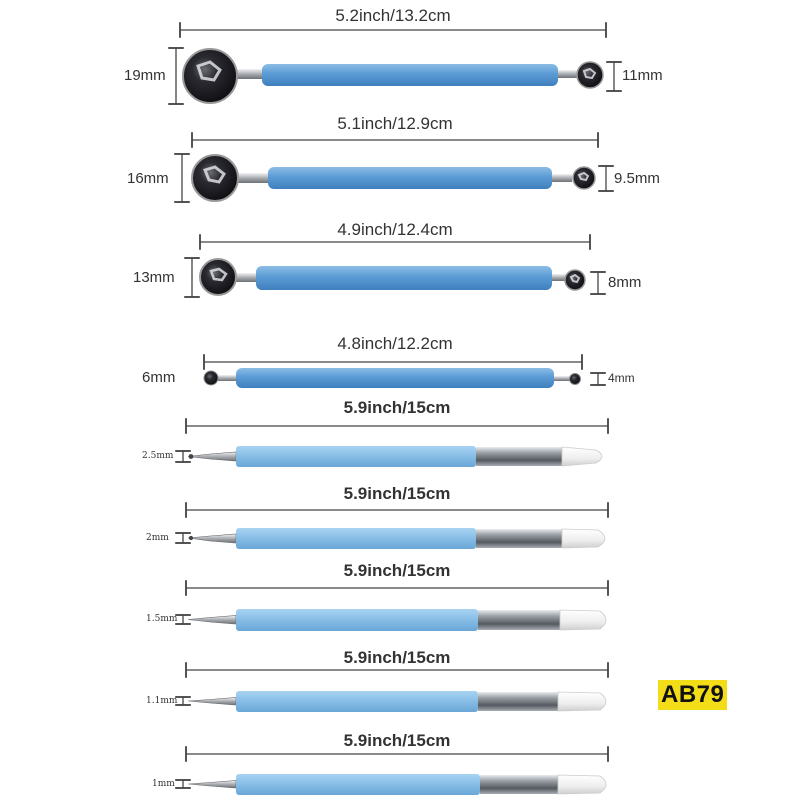 The width and height of the screenshot is (800, 800). What do you see at coordinates (397, 657) in the screenshot?
I see `tool-8-length-label: 5.9inch/15cm` at bounding box center [397, 657].